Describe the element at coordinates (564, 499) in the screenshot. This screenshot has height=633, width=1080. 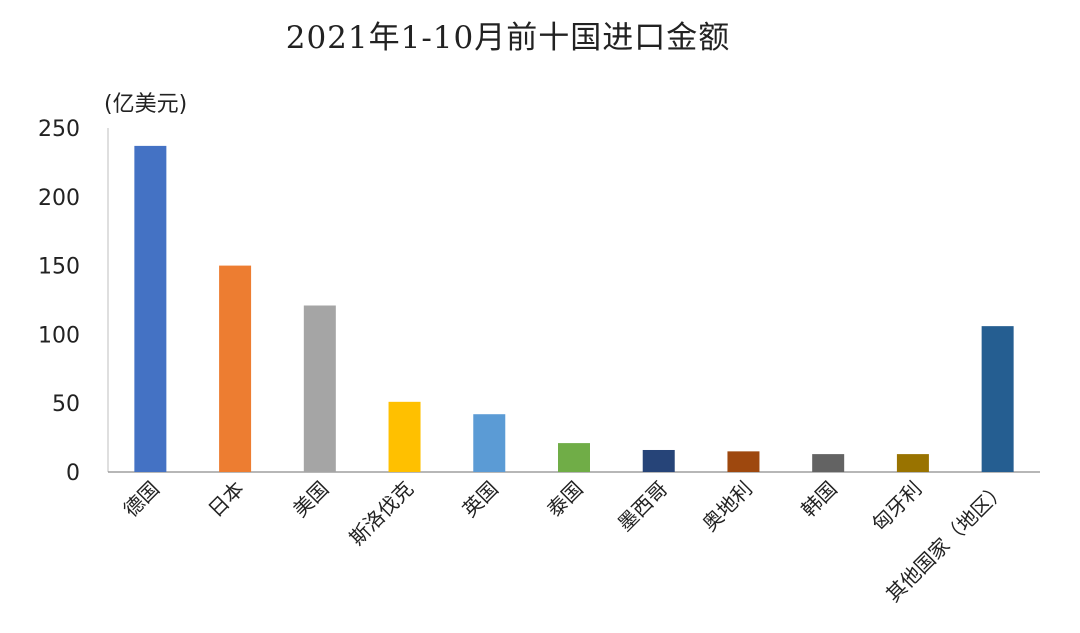
I see `x-category-label: 泰国` at that location.